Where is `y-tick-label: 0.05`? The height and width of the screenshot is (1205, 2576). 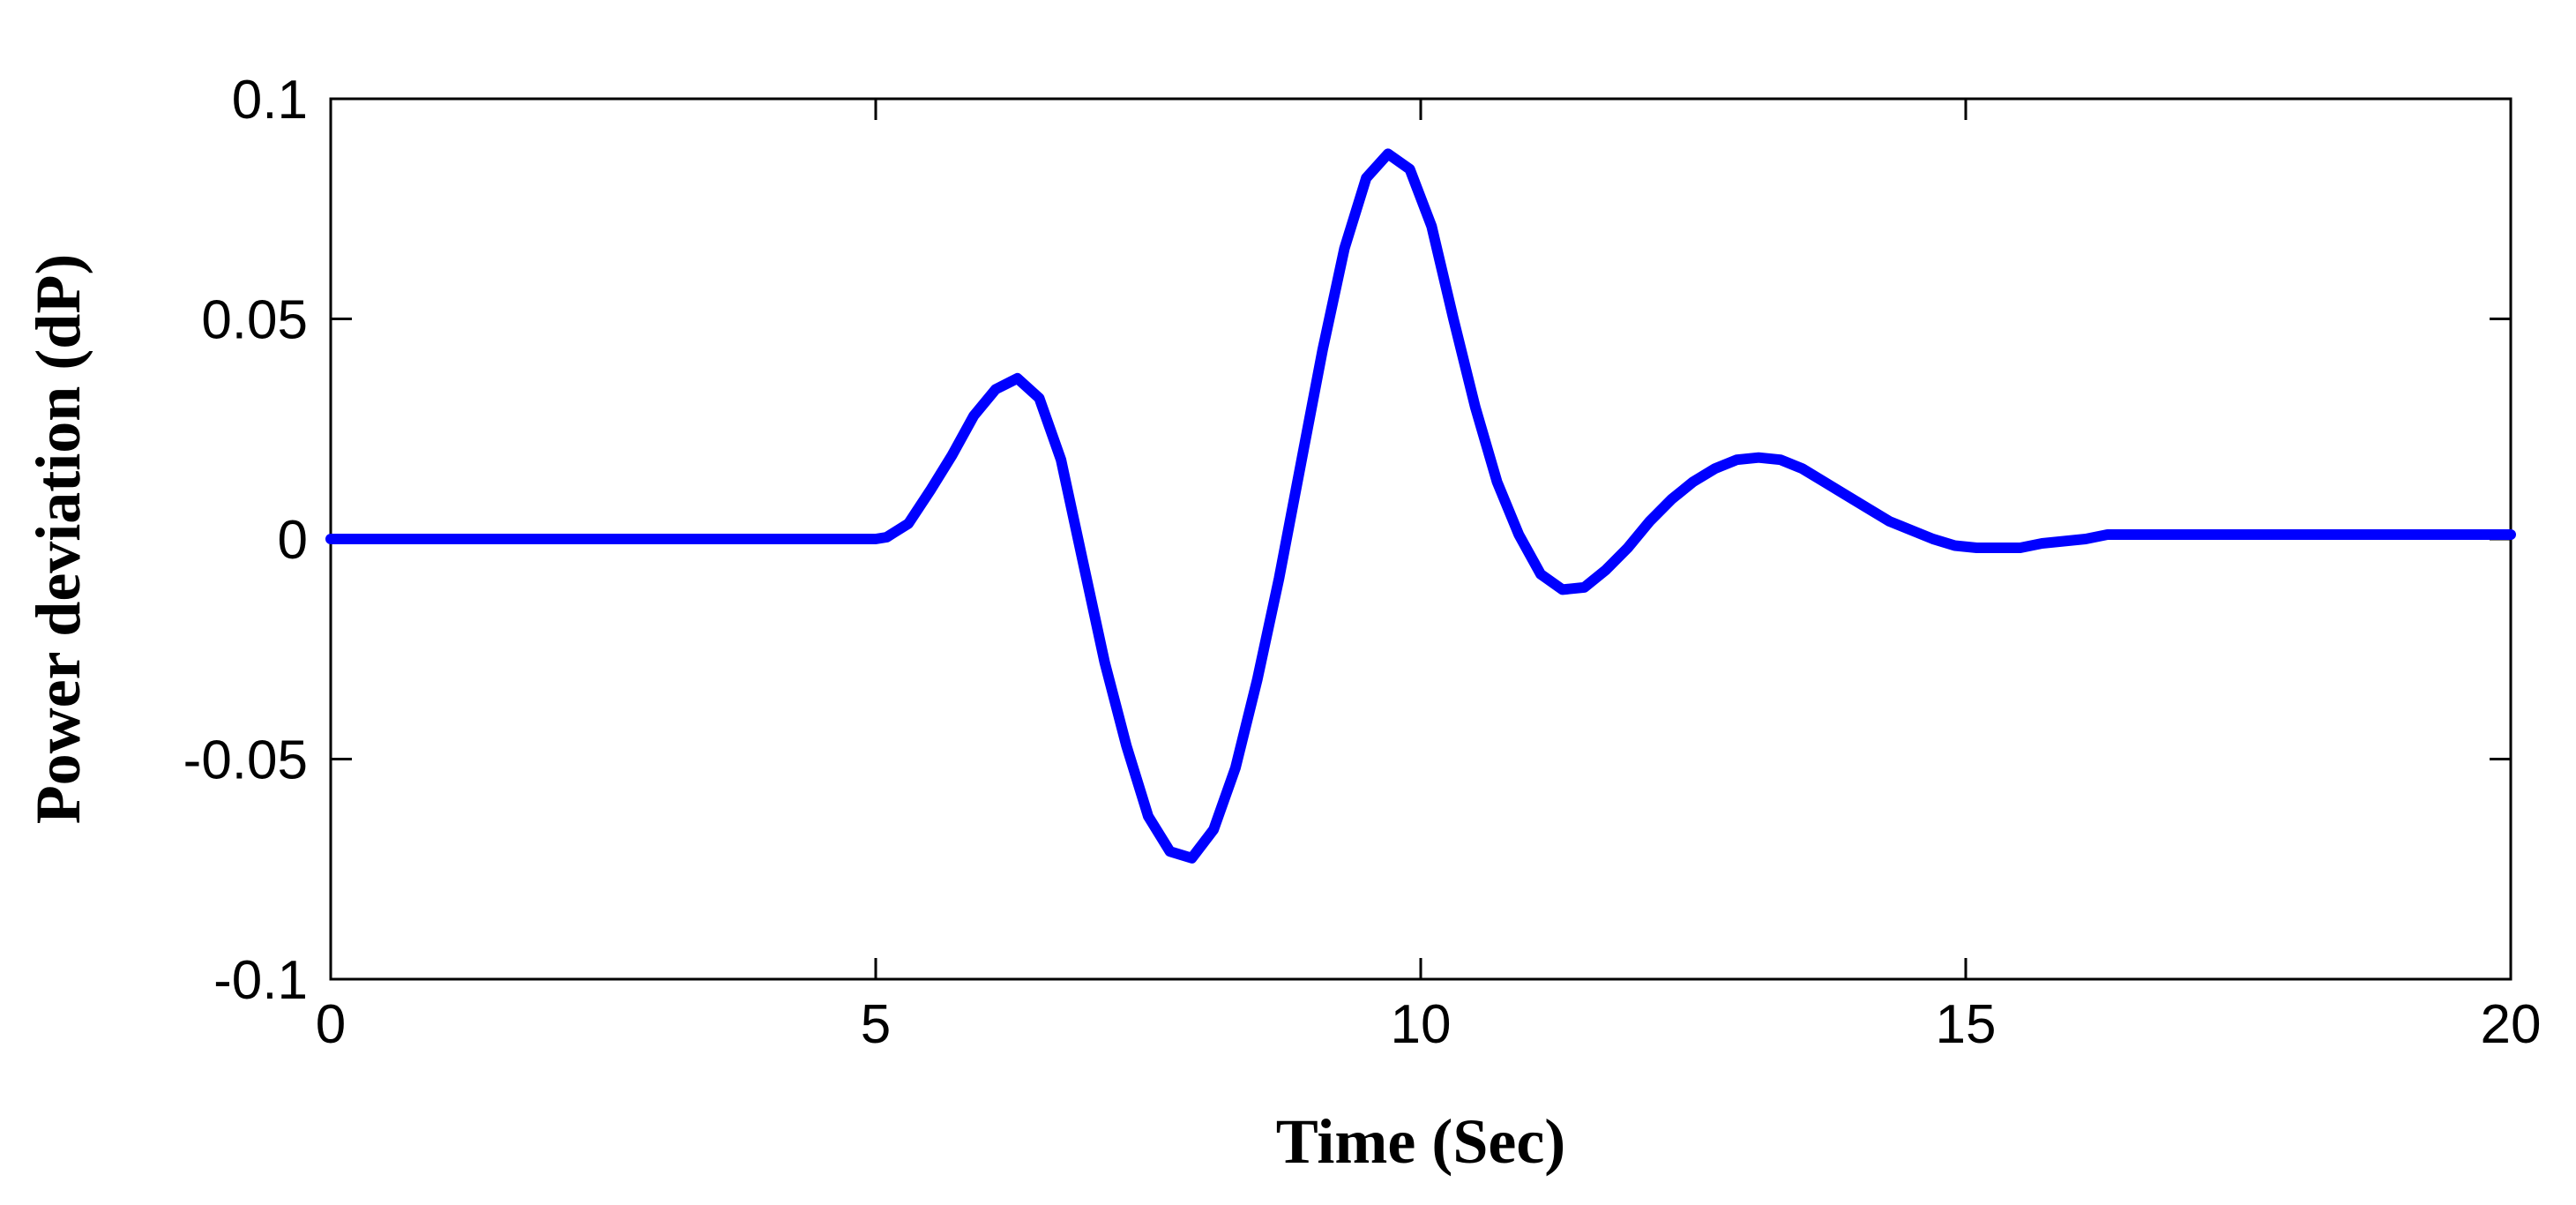 y-tick-label: 0.05 is located at coordinates (254, 320).